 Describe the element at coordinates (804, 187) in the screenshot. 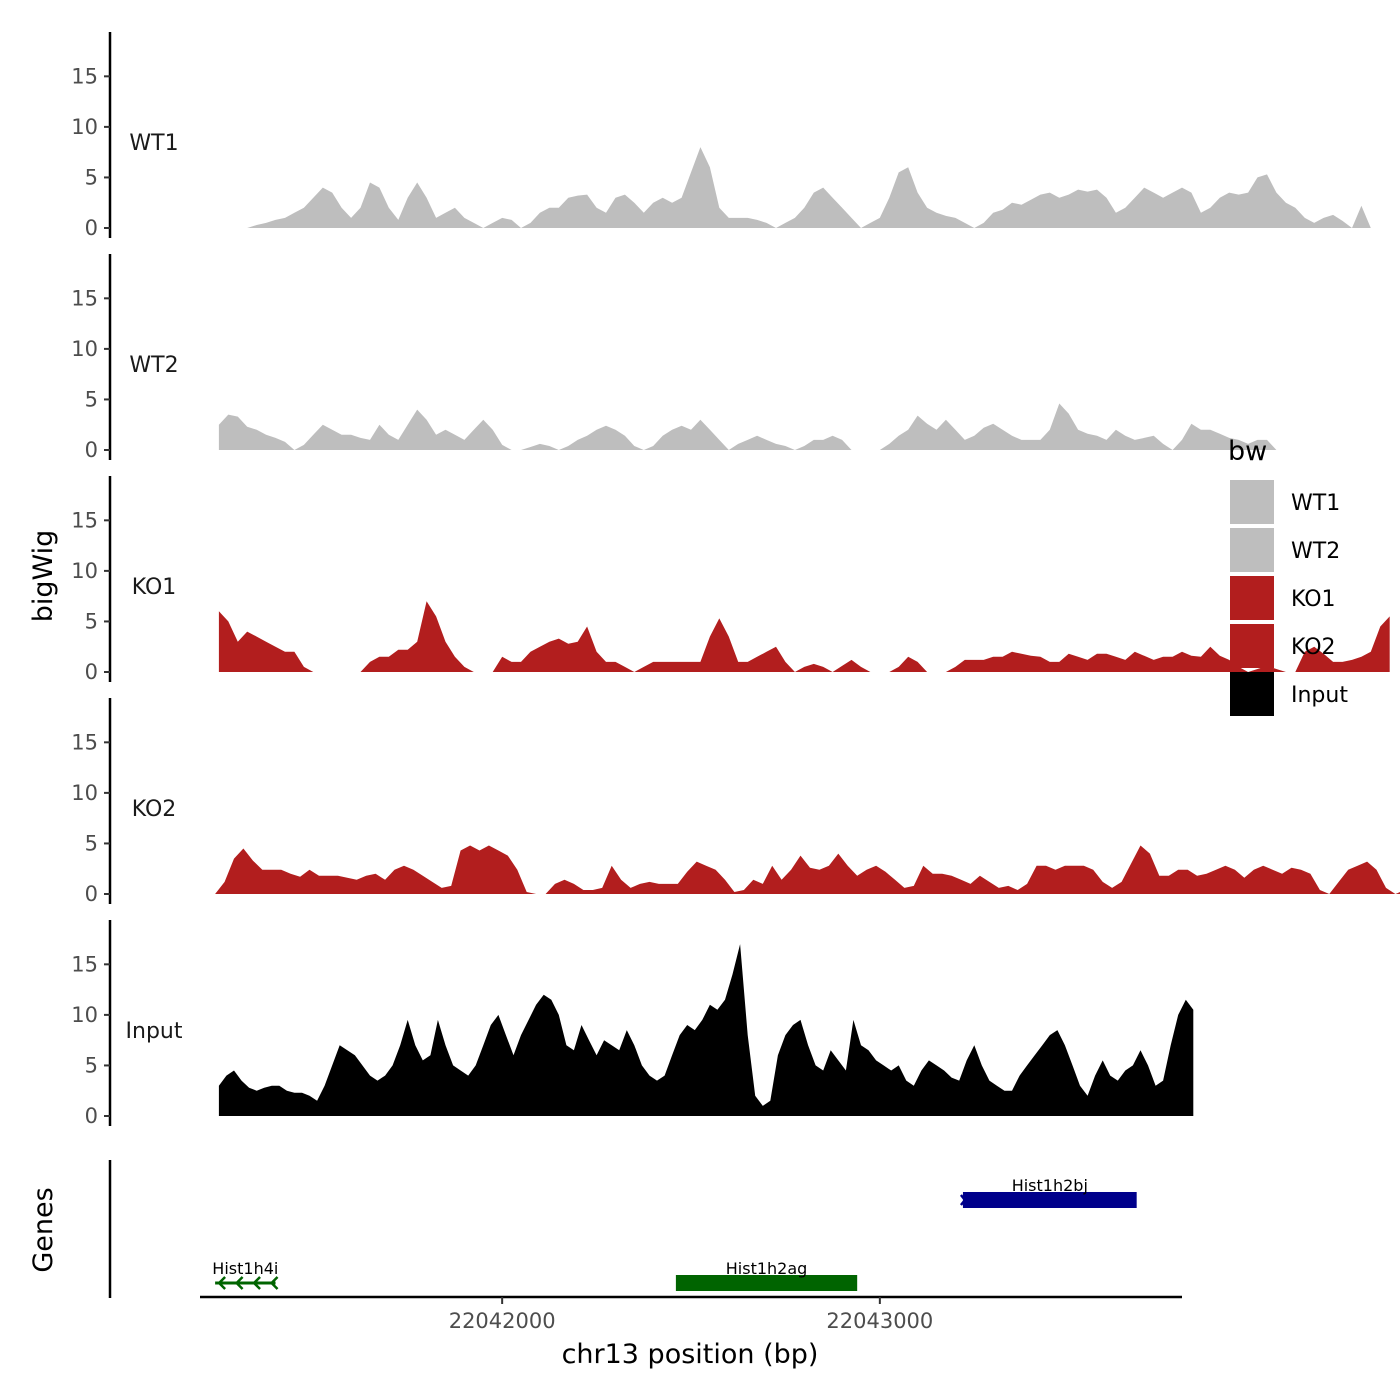

I see `area-wt1` at that location.